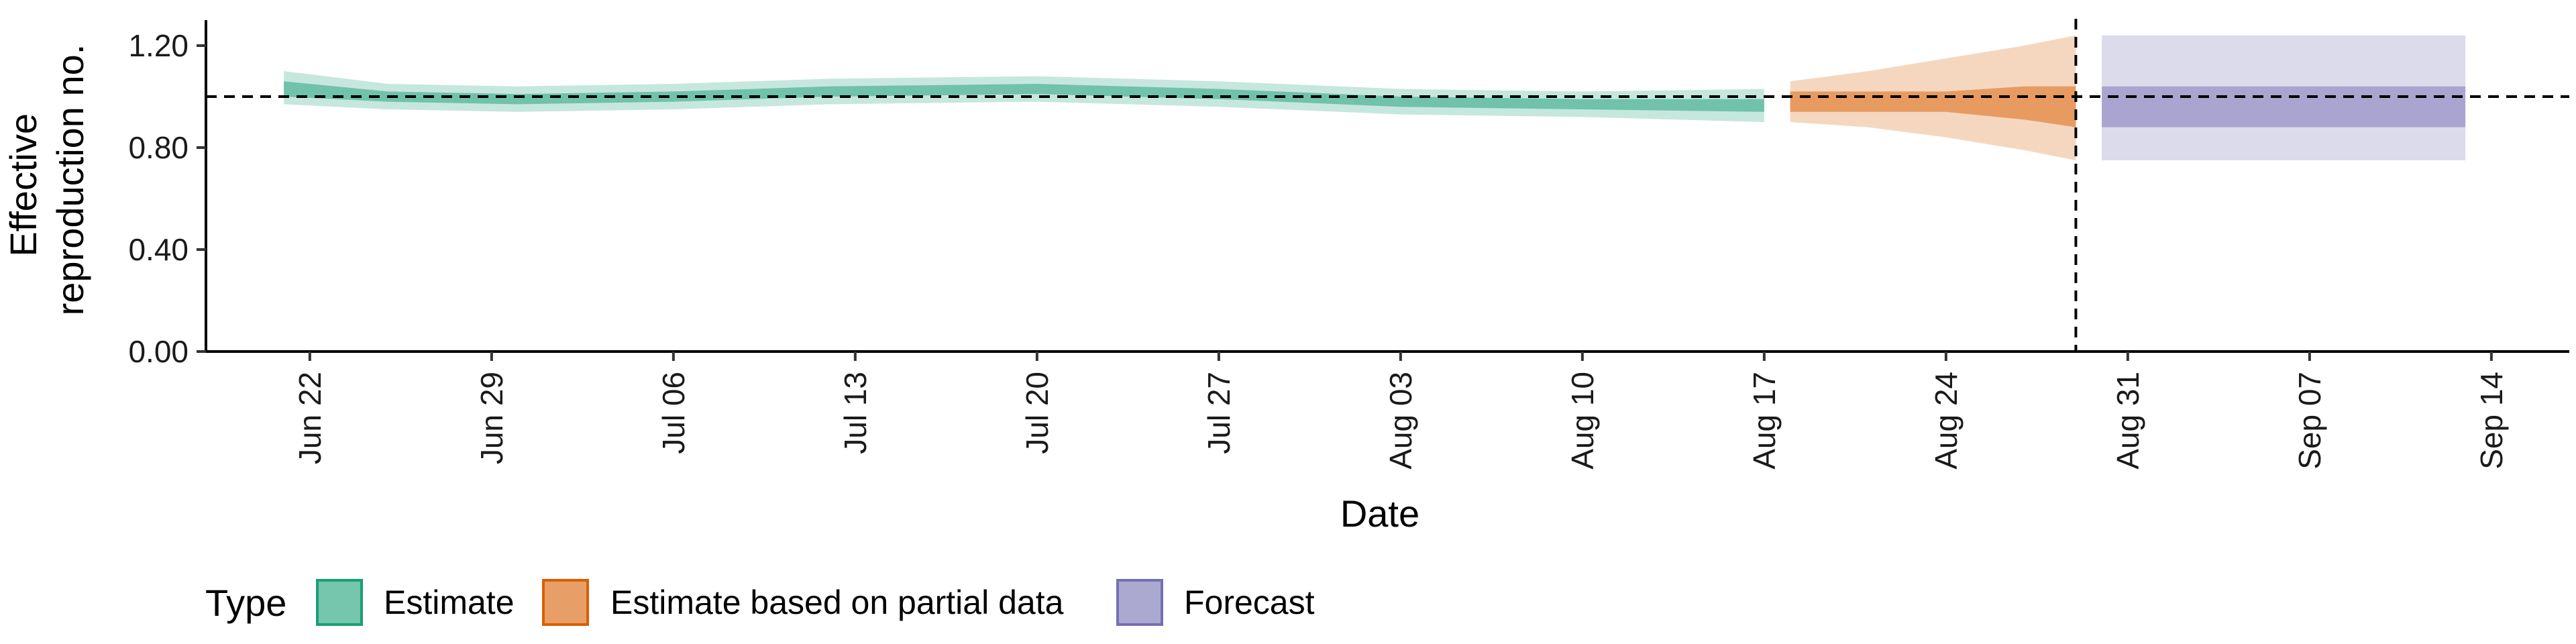  What do you see at coordinates (1139, 602) in the screenshot?
I see `legend-key-forecast` at bounding box center [1139, 602].